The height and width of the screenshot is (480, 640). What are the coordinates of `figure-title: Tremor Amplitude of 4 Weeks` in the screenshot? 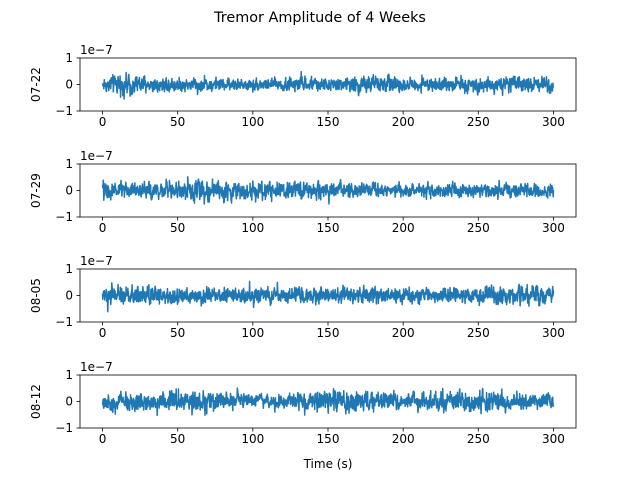 It's located at (319, 18).